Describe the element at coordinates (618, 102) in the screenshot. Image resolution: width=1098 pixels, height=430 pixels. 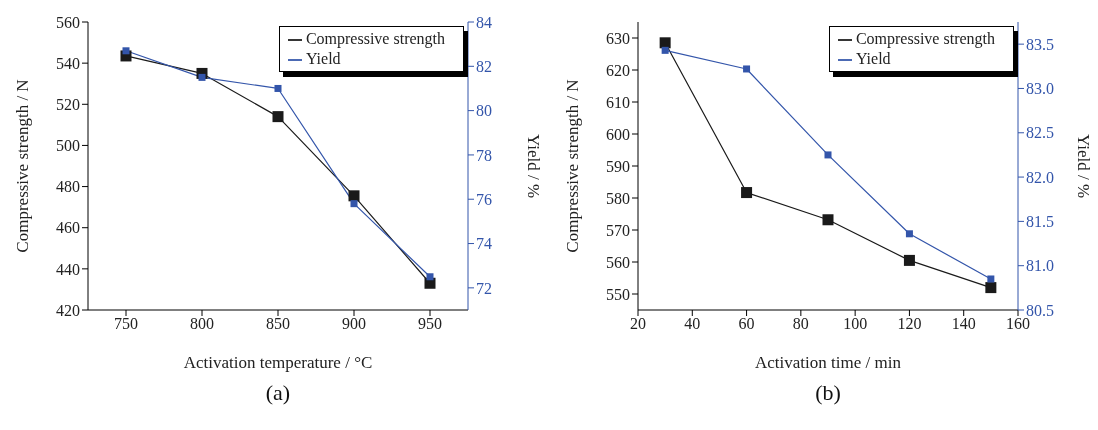
I see `y-tick-label: 610` at that location.